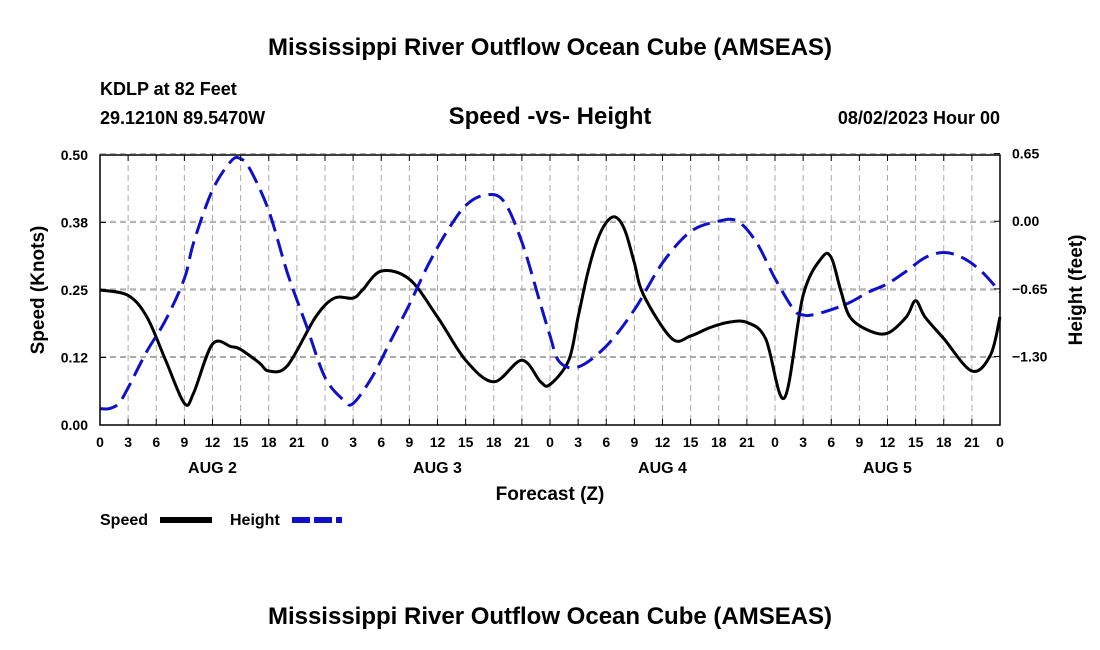 The image size is (1100, 650). What do you see at coordinates (1030, 289) in the screenshot?
I see `y2-tick-label: −0.65` at bounding box center [1030, 289].